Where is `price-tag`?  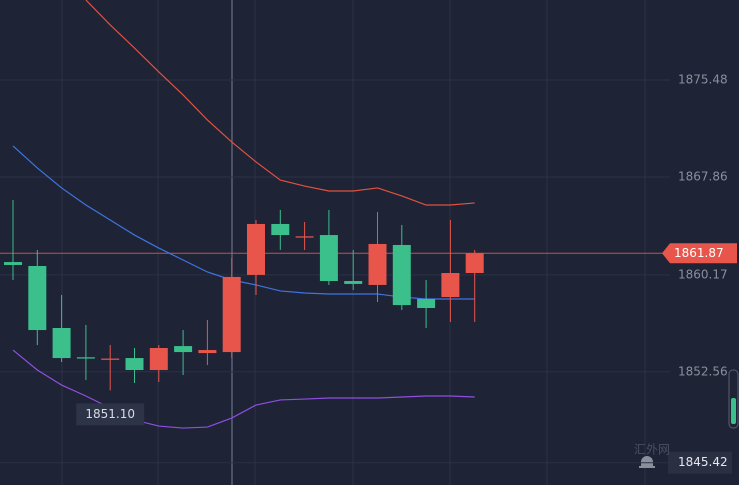
price-tag is located at coordinates (699, 253).